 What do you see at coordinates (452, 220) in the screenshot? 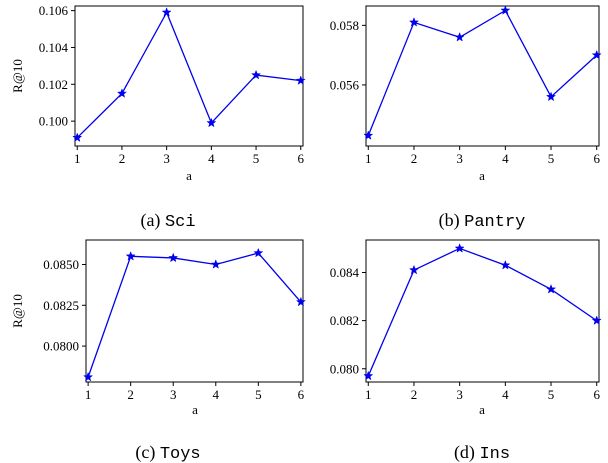
I see `caption-label: (b)` at bounding box center [452, 220].